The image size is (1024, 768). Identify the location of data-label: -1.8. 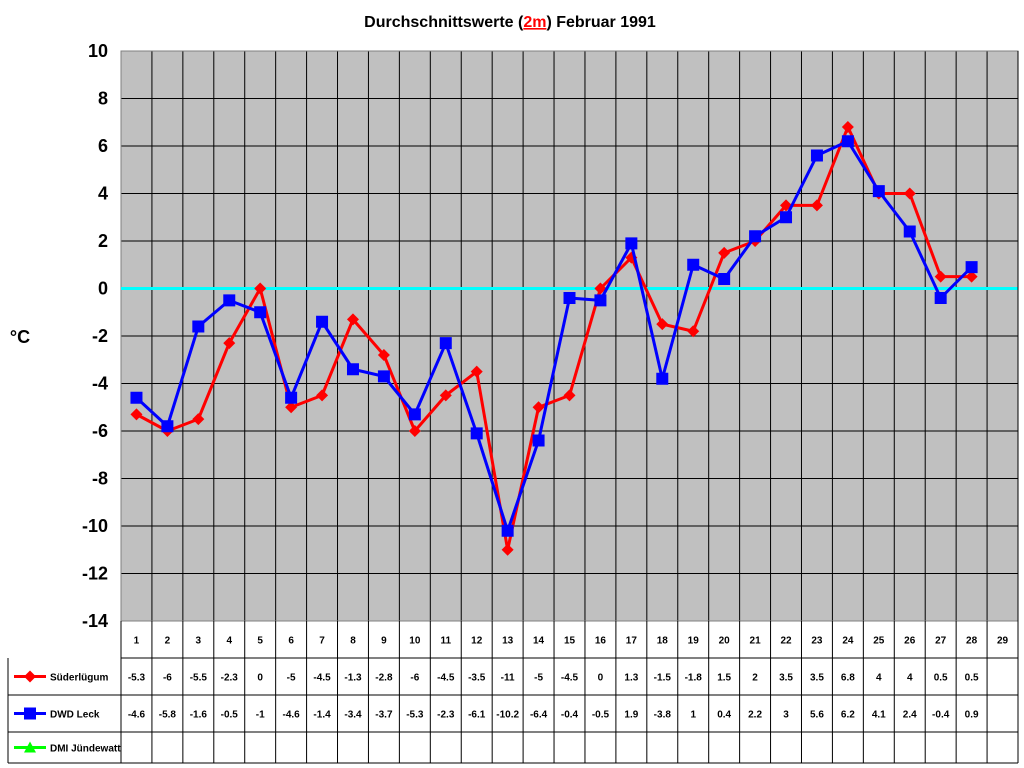
(694, 678).